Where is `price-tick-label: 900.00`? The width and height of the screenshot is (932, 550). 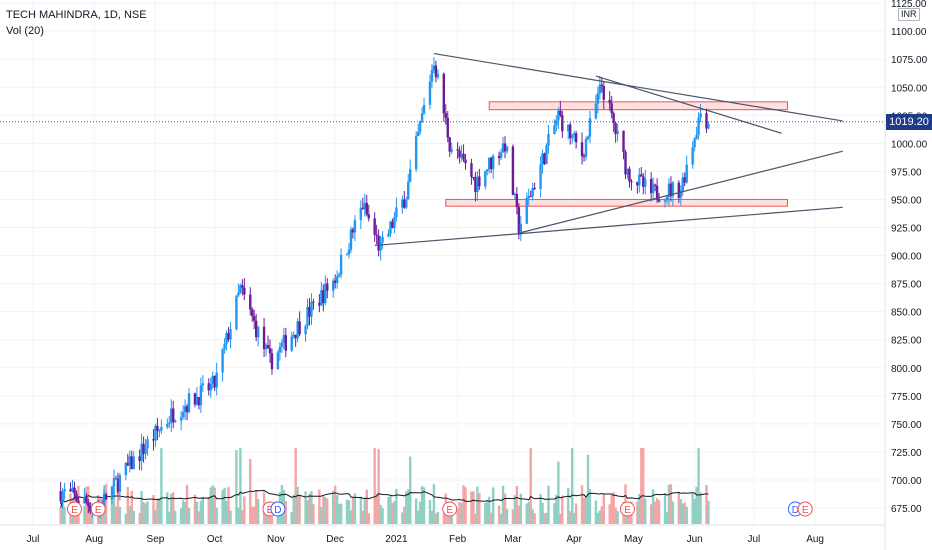 price-tick-label: 900.00 is located at coordinates (906, 257).